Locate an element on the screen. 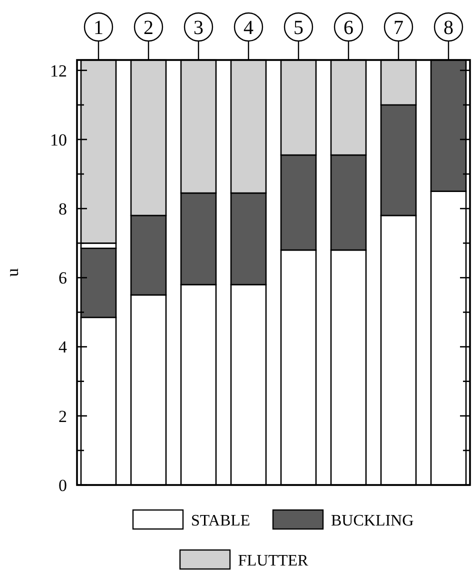 Image resolution: width=476 pixels, height=580 pixels. x-tick-label: 6 is located at coordinates (349, 28).